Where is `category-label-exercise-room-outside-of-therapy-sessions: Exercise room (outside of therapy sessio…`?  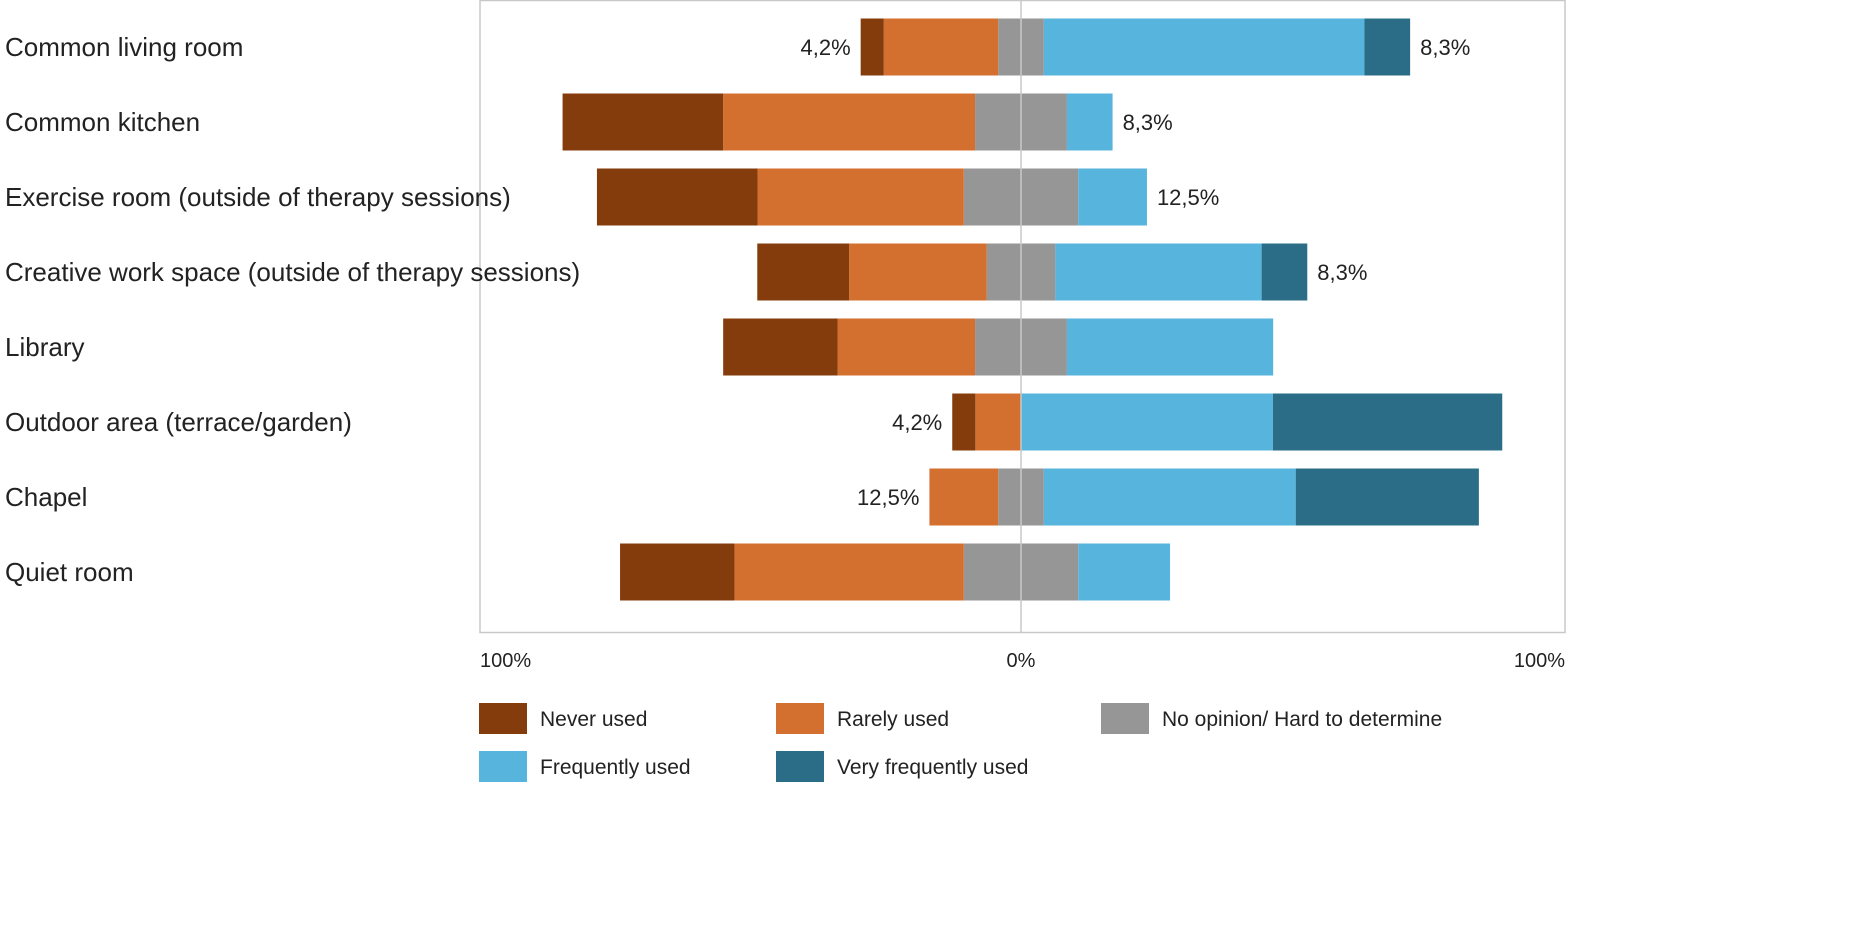 category-label-exercise-room-outside-of-therapy-sessions: Exercise room (outside of therapy sessio… is located at coordinates (258, 197).